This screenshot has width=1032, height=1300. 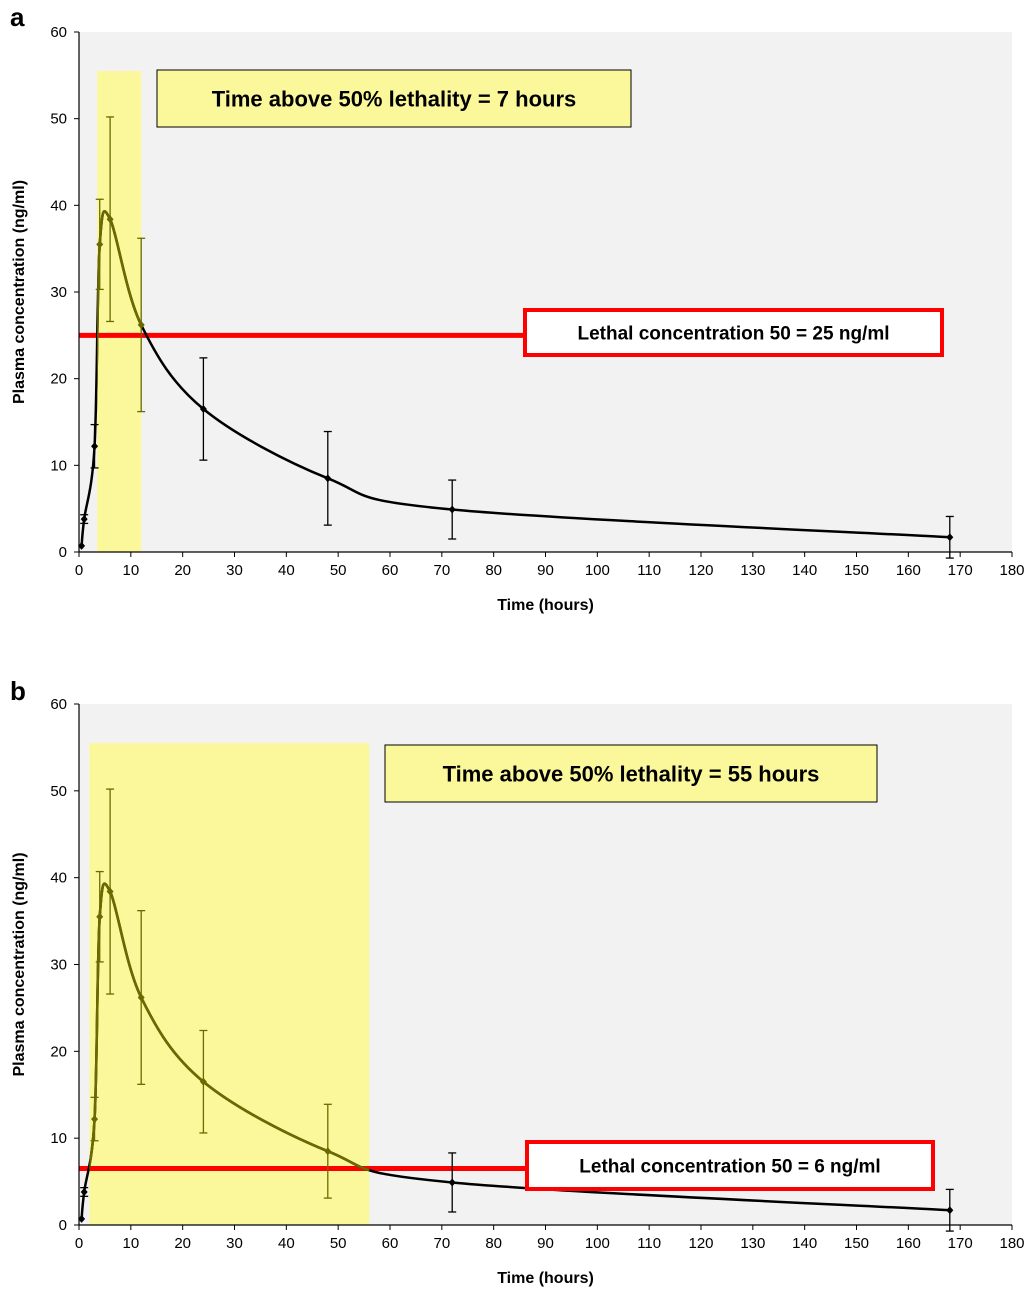 I want to click on chart-a-lethal-box, so click(x=733, y=332).